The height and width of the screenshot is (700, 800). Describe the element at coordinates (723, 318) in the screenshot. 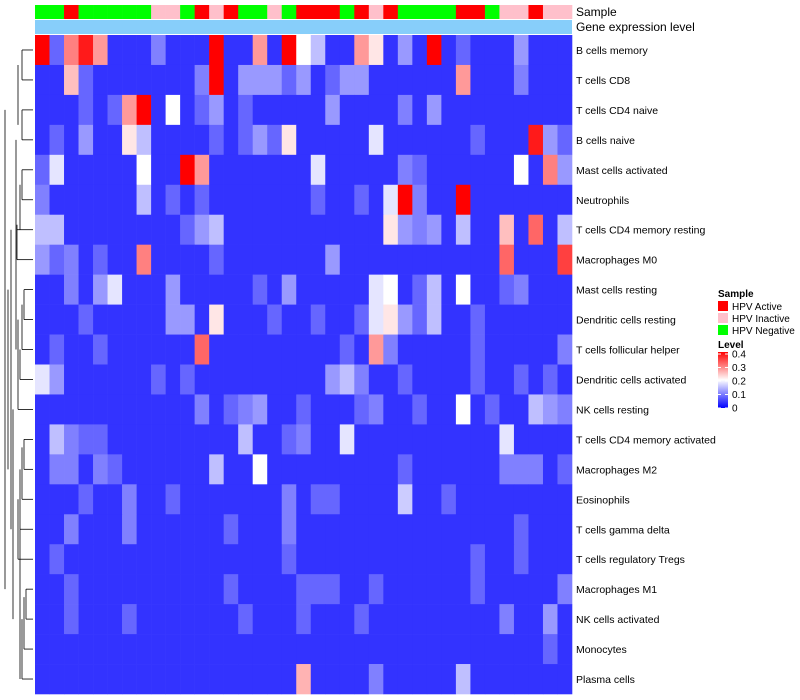

I see `legend-swatch-hpv-inactive` at that location.